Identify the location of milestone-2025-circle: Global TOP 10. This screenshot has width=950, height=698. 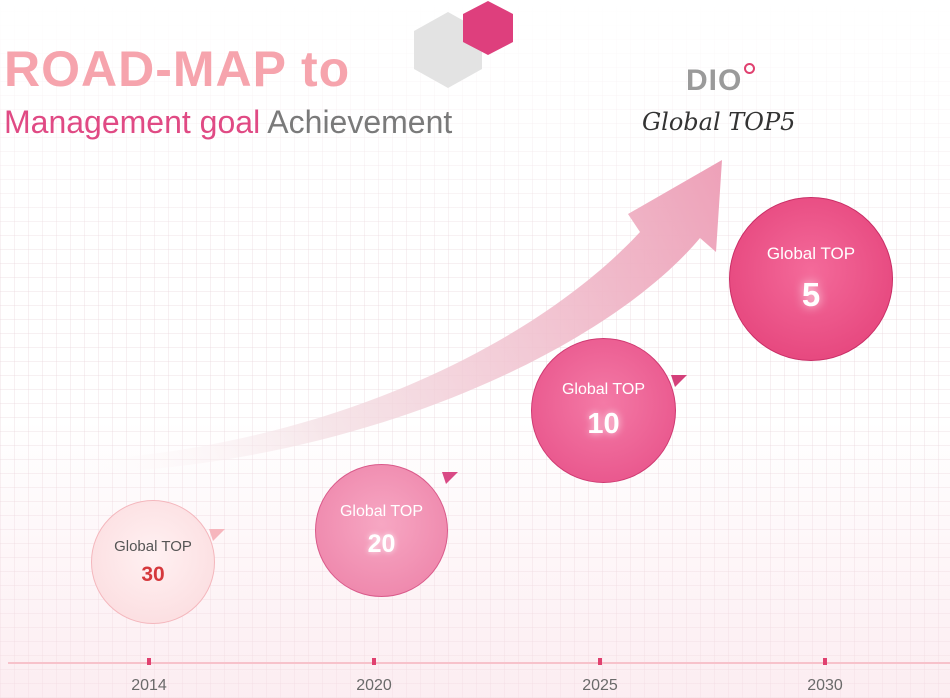
(603, 410).